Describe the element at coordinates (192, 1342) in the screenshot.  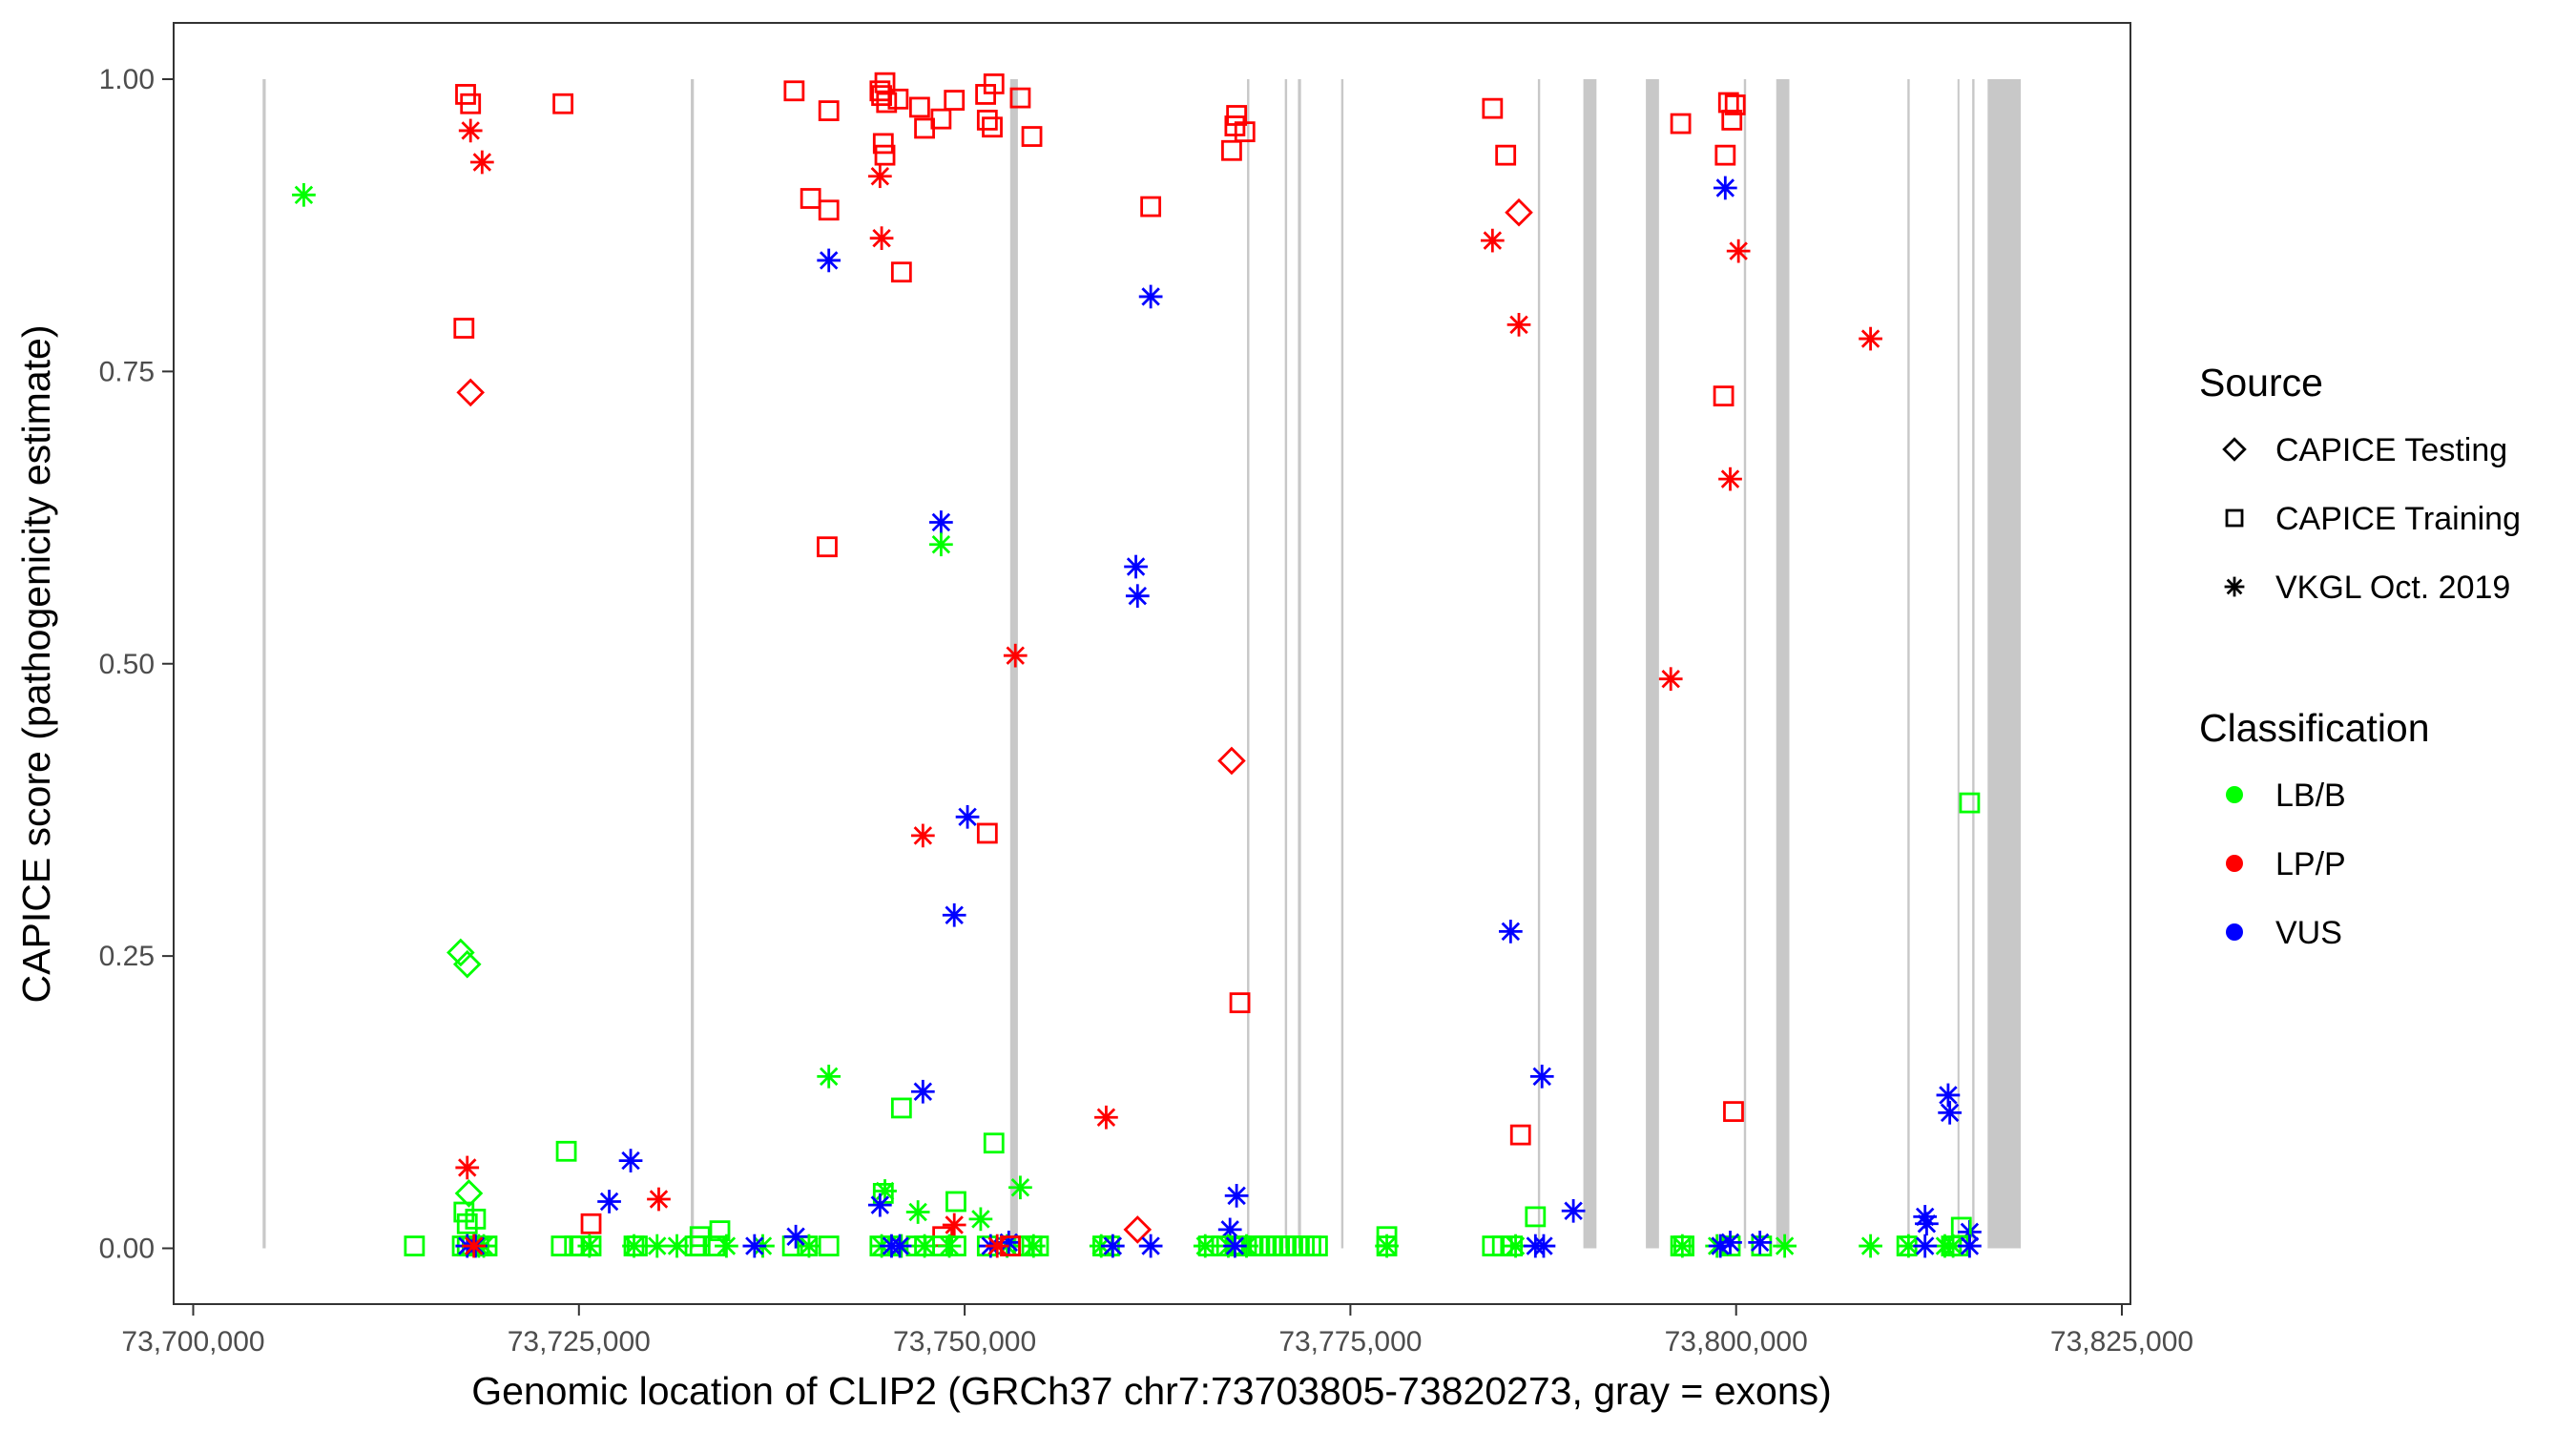
I see `x-tick-label: 73,700,000` at that location.